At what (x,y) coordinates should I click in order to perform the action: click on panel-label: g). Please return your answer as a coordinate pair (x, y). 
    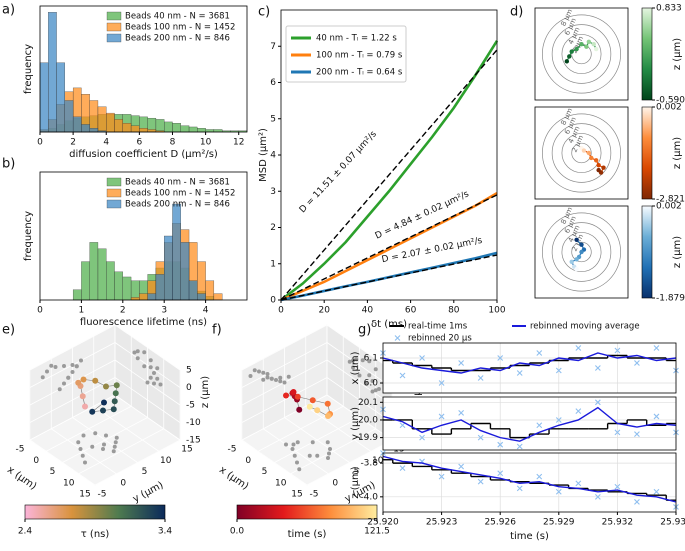
    Looking at the image, I should click on (364, 330).